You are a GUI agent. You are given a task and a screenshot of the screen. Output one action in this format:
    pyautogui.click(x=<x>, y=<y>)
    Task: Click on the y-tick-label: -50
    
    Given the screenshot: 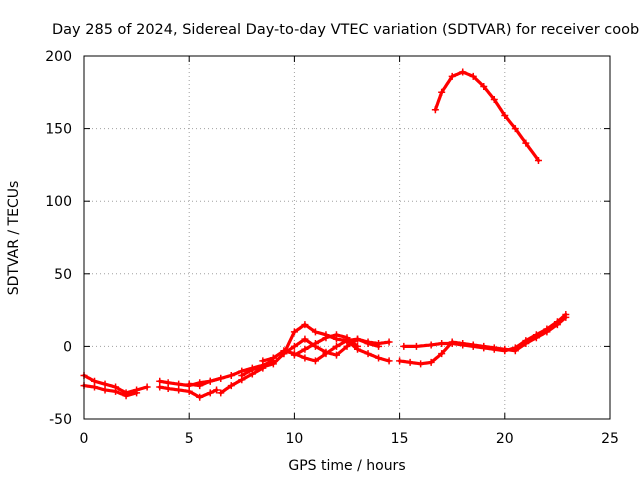 What is the action you would take?
    pyautogui.click(x=60, y=420)
    